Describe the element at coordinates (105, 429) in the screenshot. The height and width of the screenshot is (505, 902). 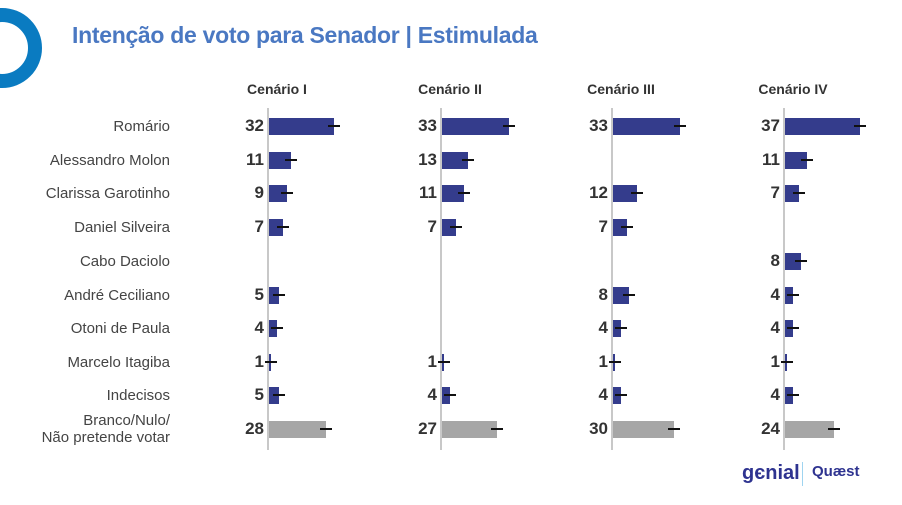
I see `category-label: Branco/Nulo/Não pretende votar` at that location.